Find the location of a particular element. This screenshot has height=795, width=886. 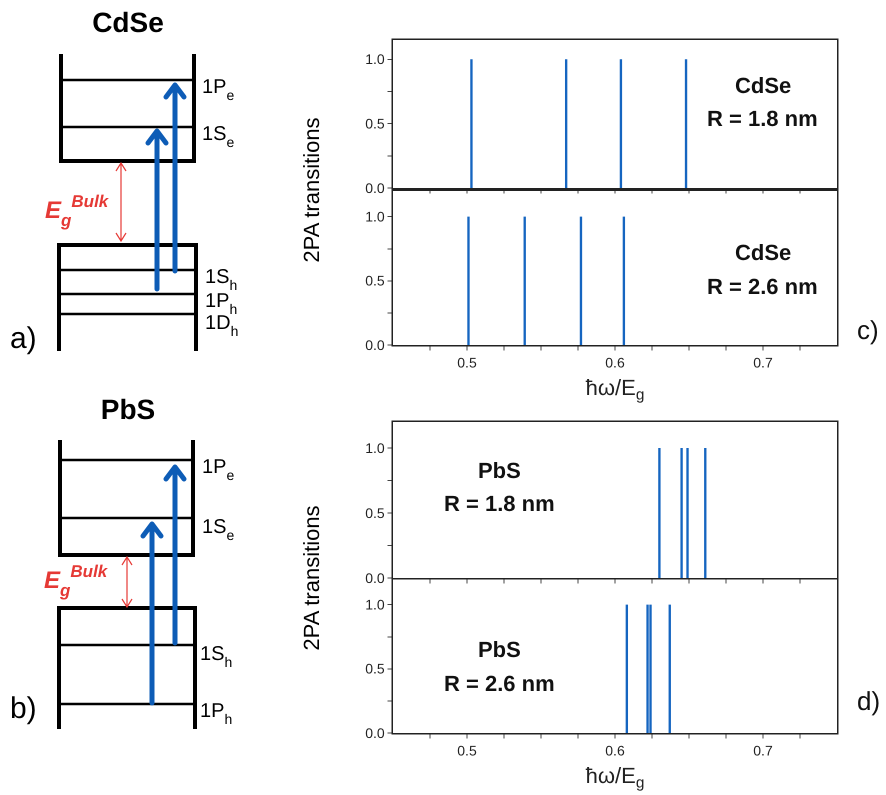

text: PbS is located at coordinates (128, 410).